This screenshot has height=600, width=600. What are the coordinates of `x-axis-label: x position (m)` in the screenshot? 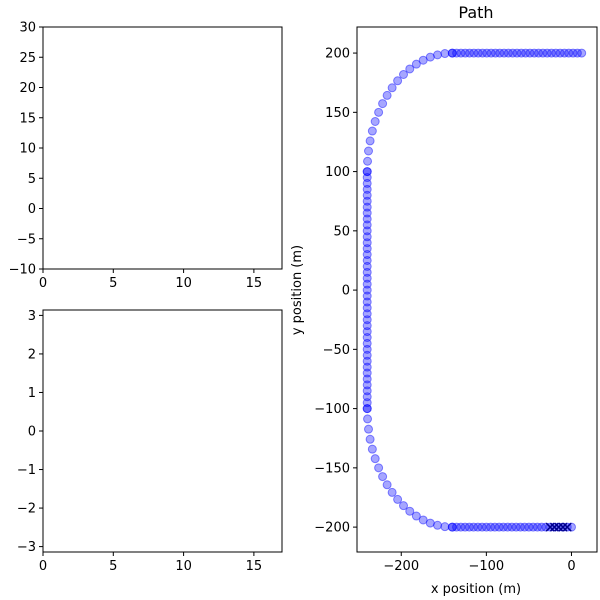 It's located at (476, 589).